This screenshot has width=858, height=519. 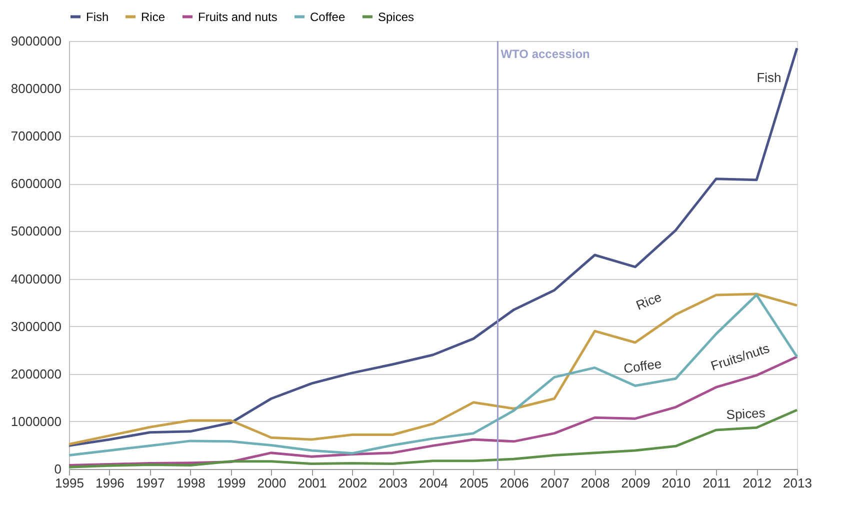 What do you see at coordinates (514, 483) in the screenshot?
I see `x-tick-label: 2006` at bounding box center [514, 483].